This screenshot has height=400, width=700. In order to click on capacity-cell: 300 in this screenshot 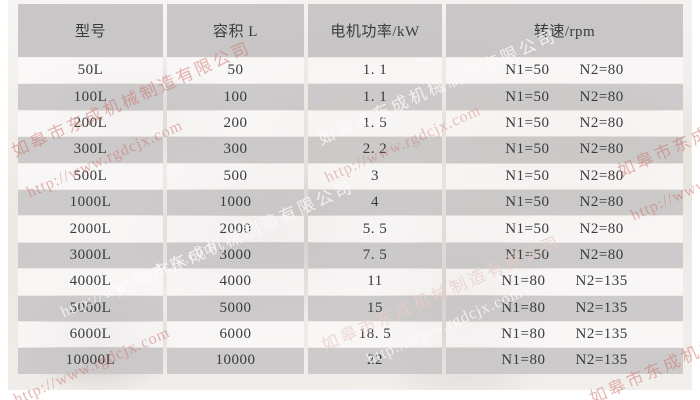, I will do `click(235, 150)`.